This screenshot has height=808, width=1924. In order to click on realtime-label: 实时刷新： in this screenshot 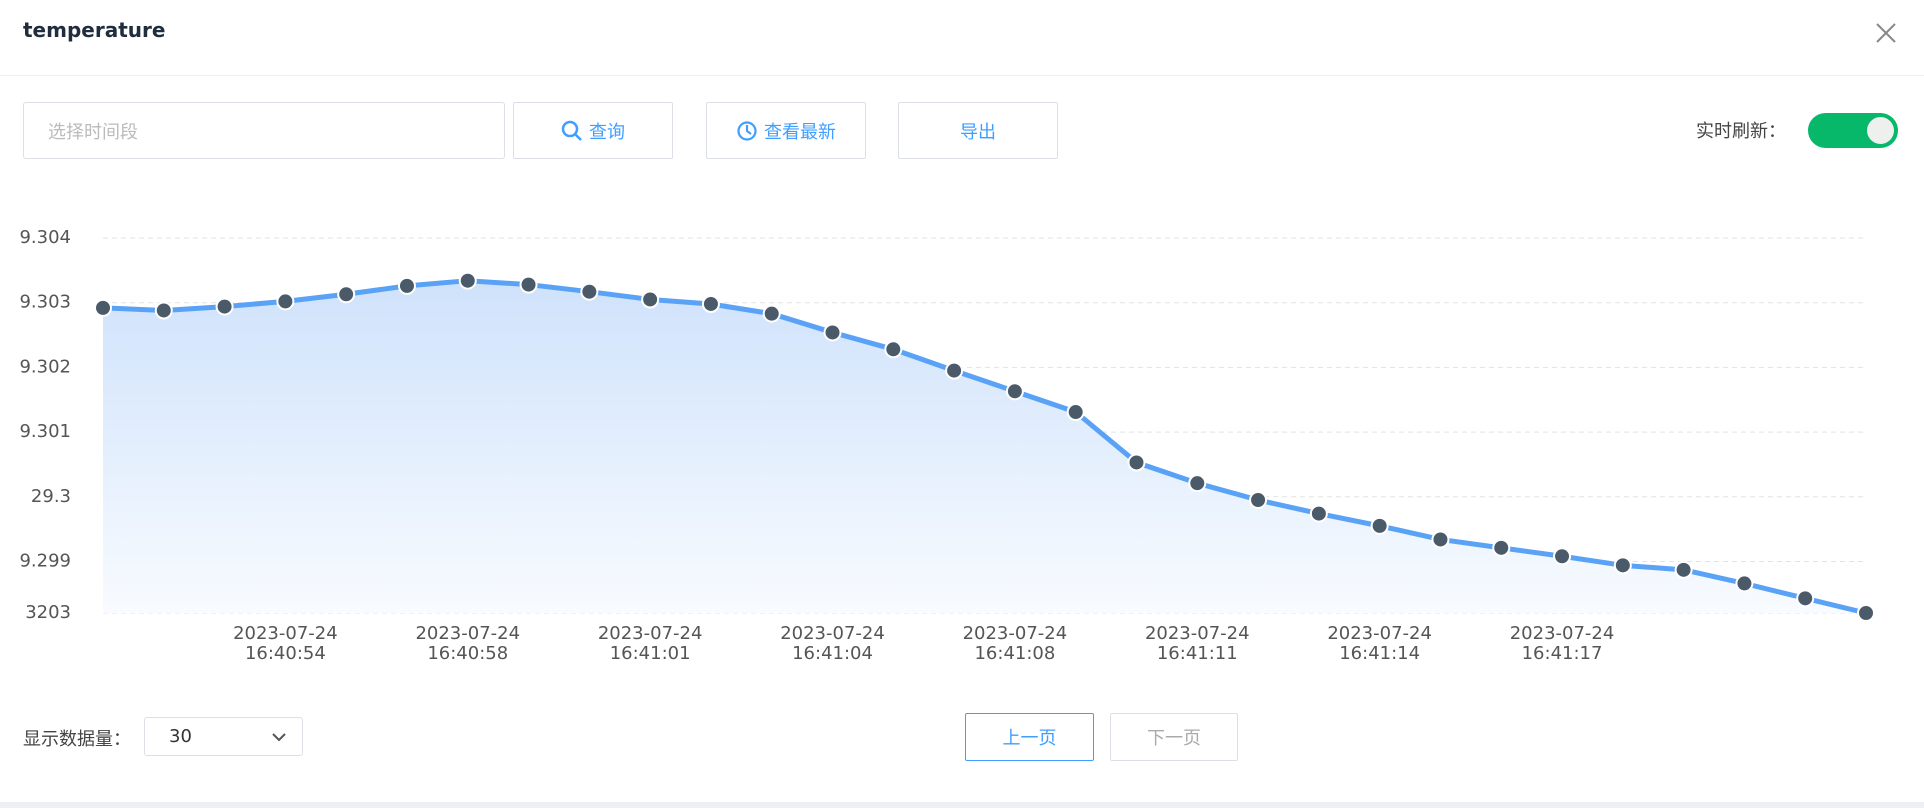, I will do `click(1741, 131)`.